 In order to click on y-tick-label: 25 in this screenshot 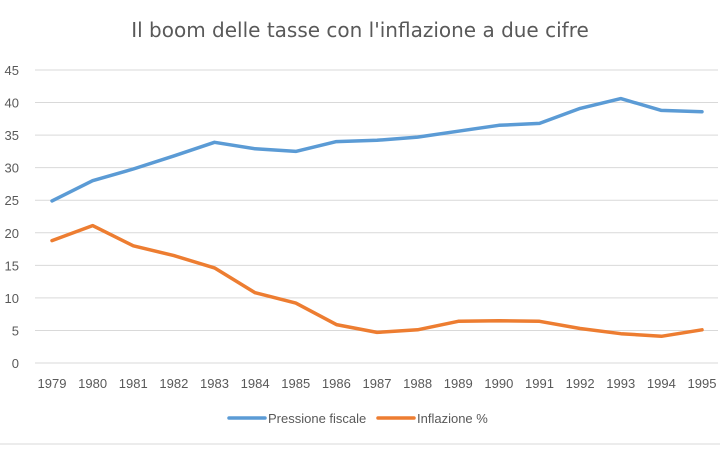, I will do `click(12, 200)`.